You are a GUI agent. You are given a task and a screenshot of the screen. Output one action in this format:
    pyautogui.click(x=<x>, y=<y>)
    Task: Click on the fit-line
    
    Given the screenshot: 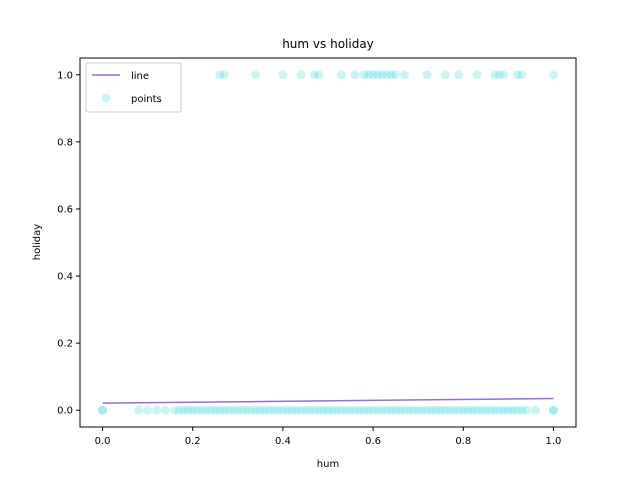 What is the action you would take?
    pyautogui.click(x=328, y=400)
    